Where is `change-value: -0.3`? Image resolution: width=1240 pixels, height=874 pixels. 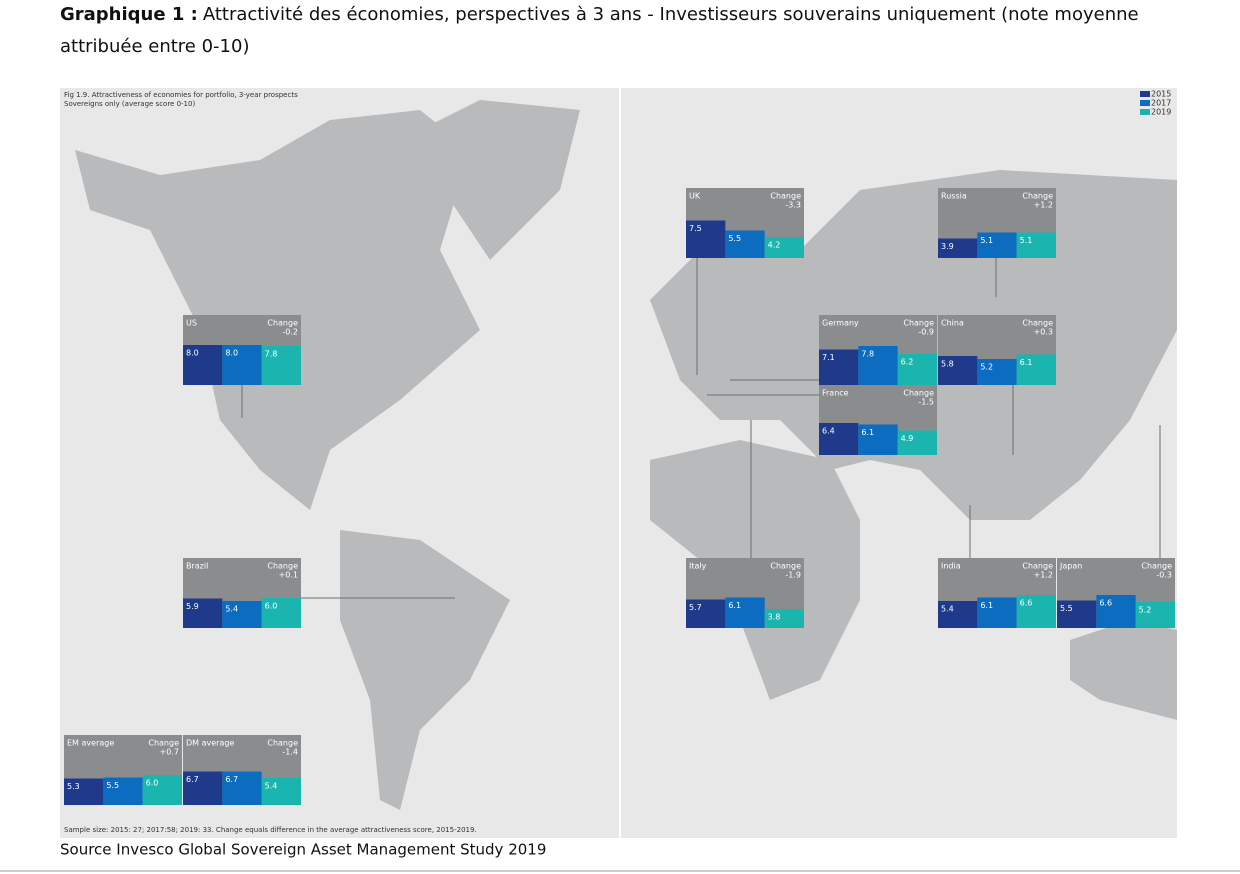 change-value: -0.3 is located at coordinates (1164, 575).